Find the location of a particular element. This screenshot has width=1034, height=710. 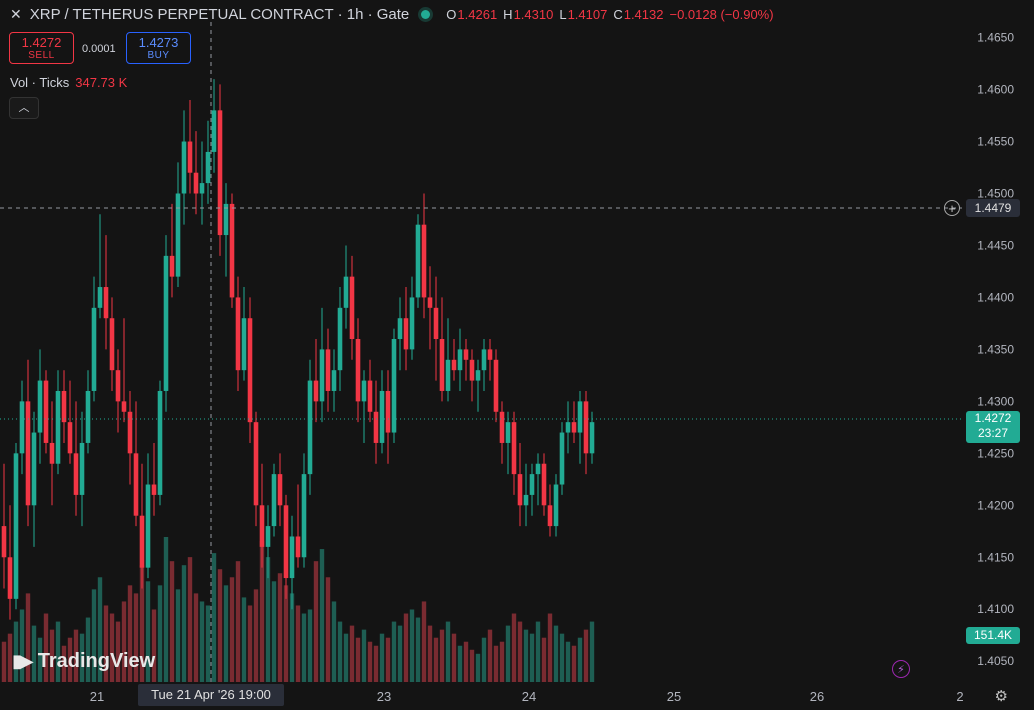

ohlc-high-key: H is located at coordinates (508, 14).